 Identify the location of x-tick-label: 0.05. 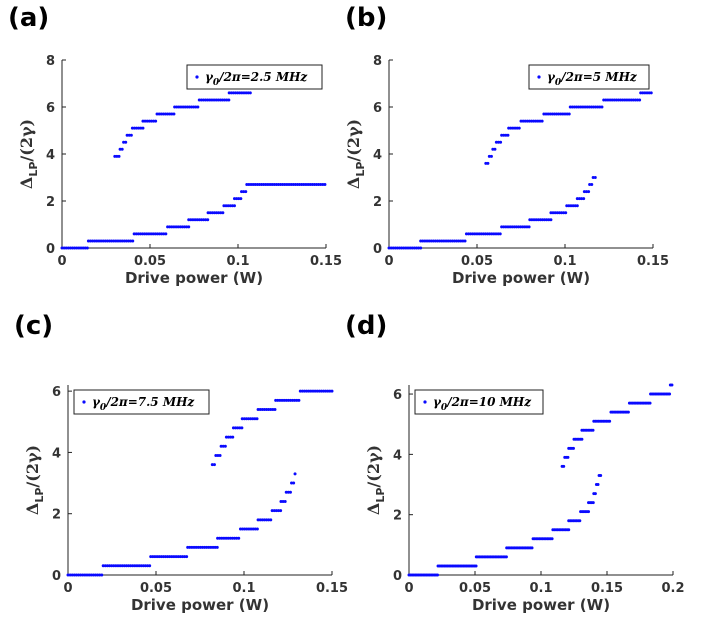
(156, 588).